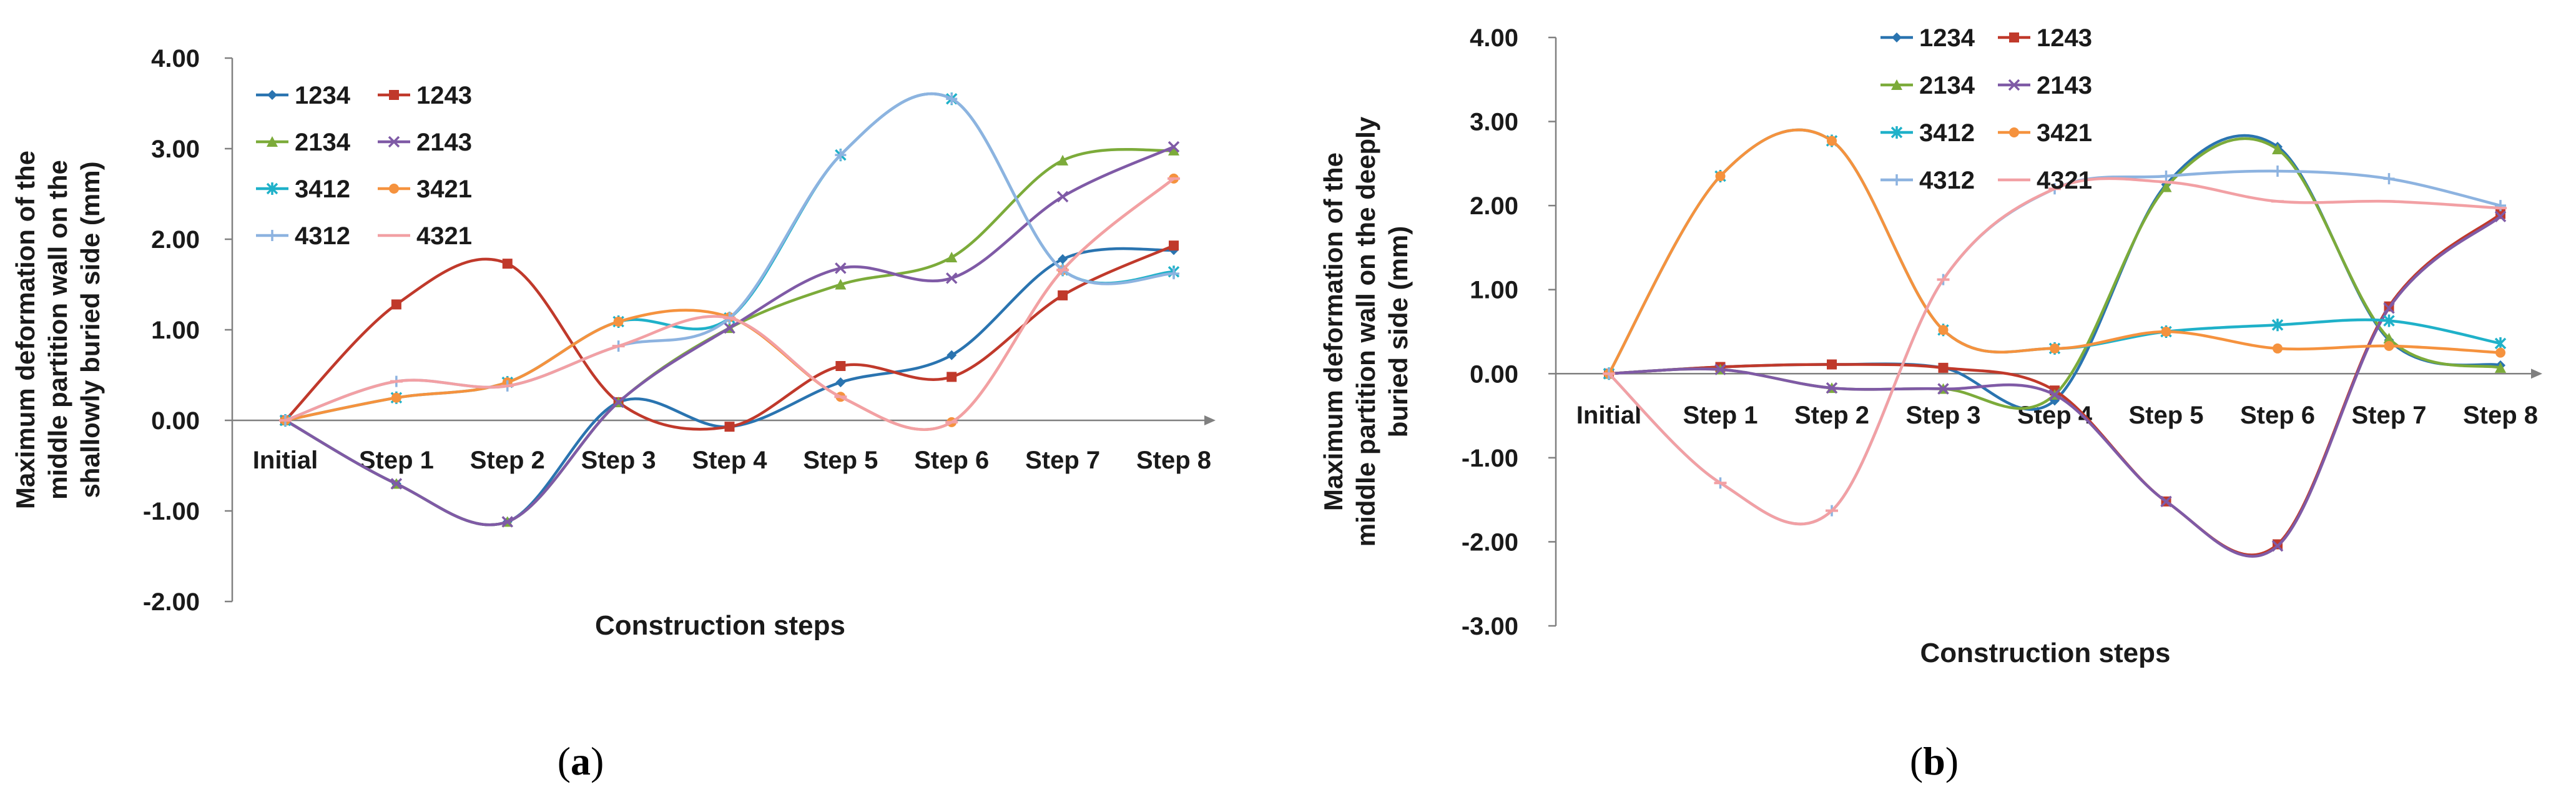 The width and height of the screenshot is (2576, 797). Describe the element at coordinates (618, 460) in the screenshot. I see `x-tick-label: Step 3` at that location.